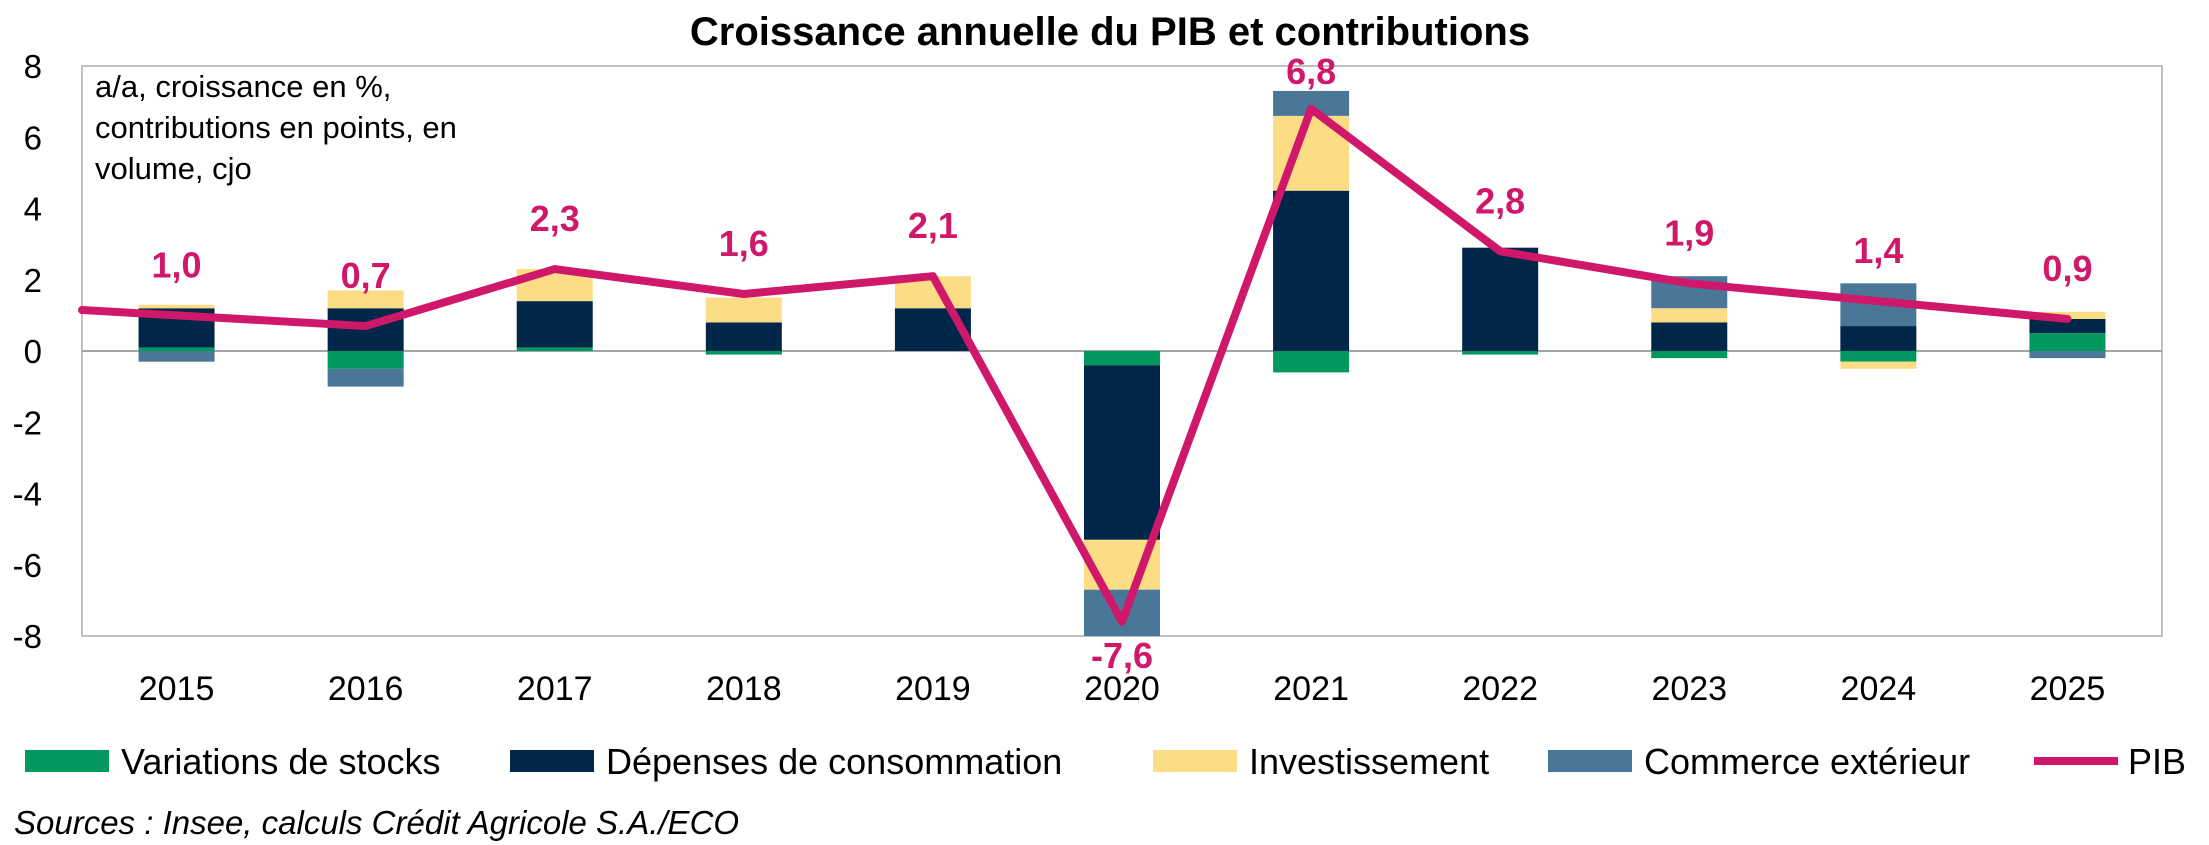 This screenshot has height=845, width=2209. Describe the element at coordinates (366, 689) in the screenshot. I see `x-tick-label: 2016` at that location.